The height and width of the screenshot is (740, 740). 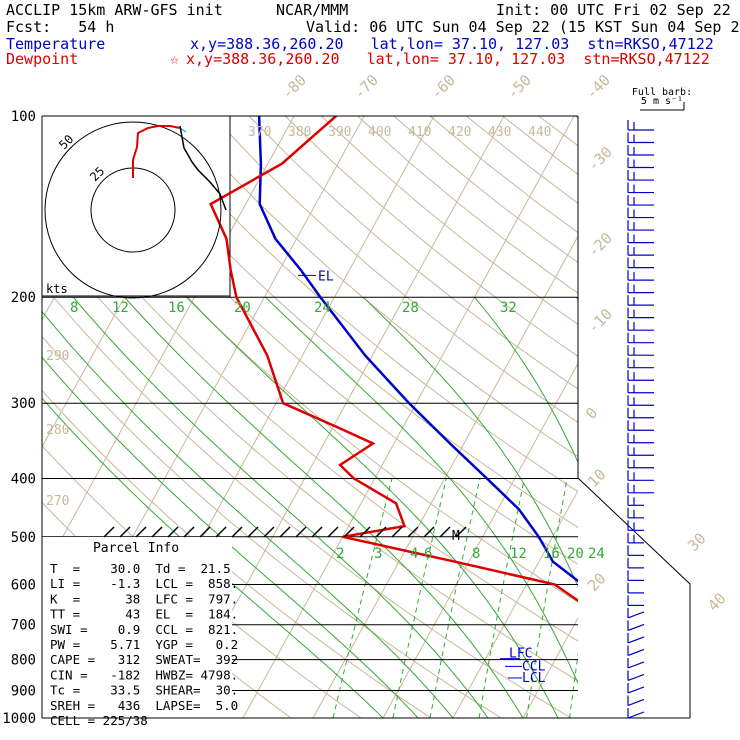 I want to click on mixing-ratio-label: 3, so click(x=378, y=554).